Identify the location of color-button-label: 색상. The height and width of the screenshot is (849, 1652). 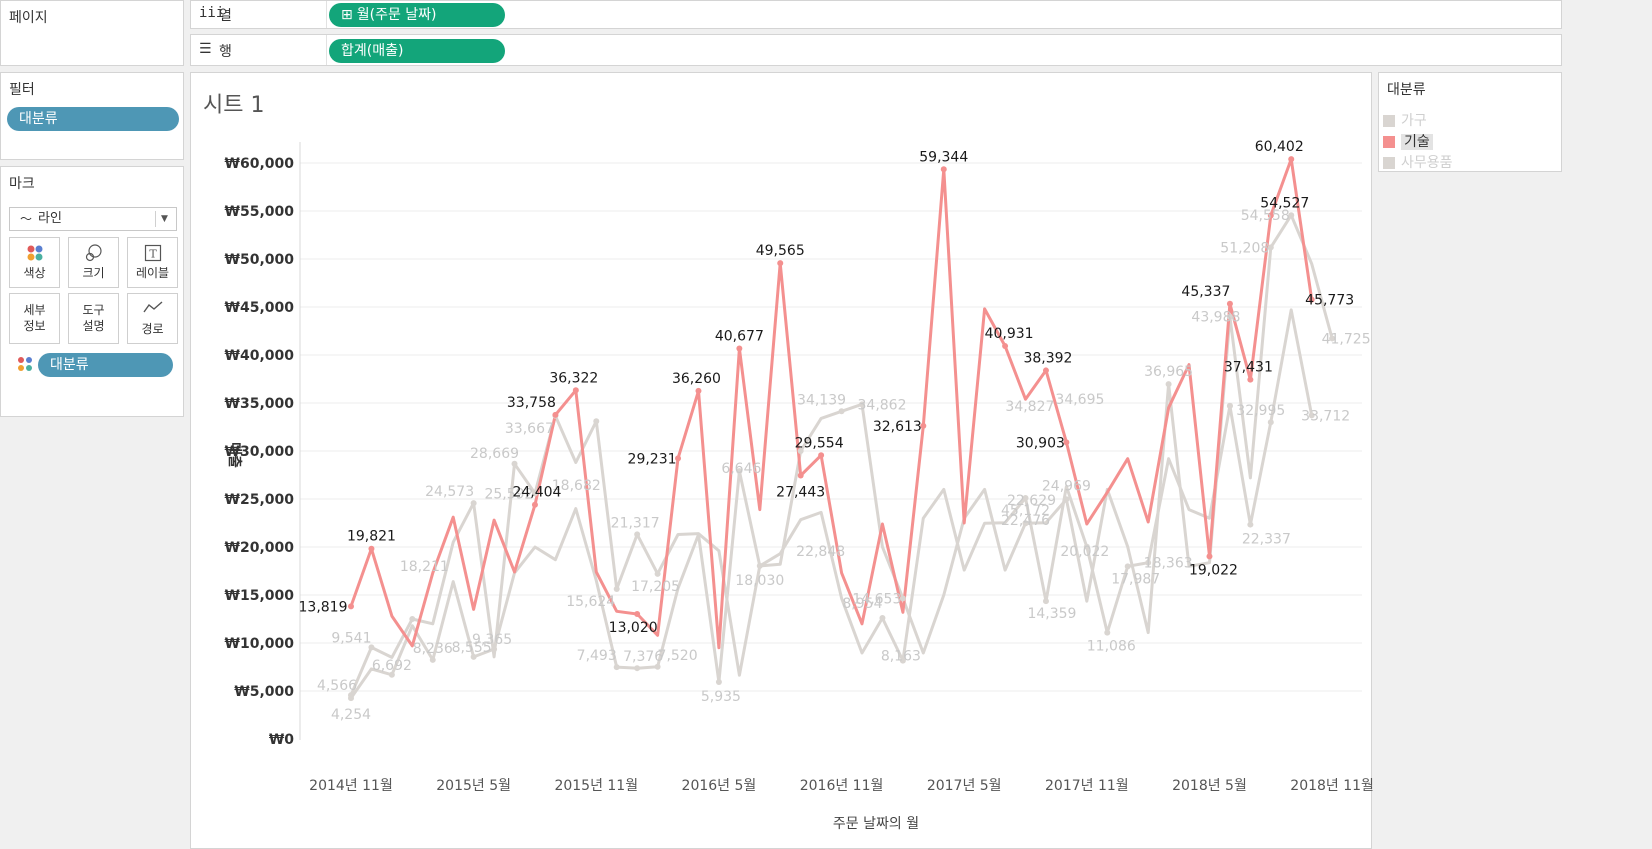
(34, 273).